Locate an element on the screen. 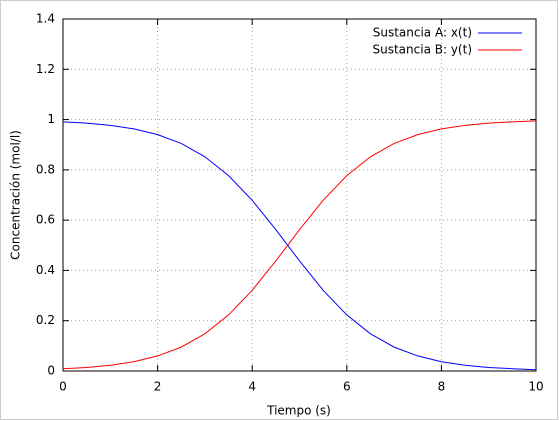 Image resolution: width=559 pixels, height=421 pixels. y-tick-label: 1 is located at coordinates (51, 119).